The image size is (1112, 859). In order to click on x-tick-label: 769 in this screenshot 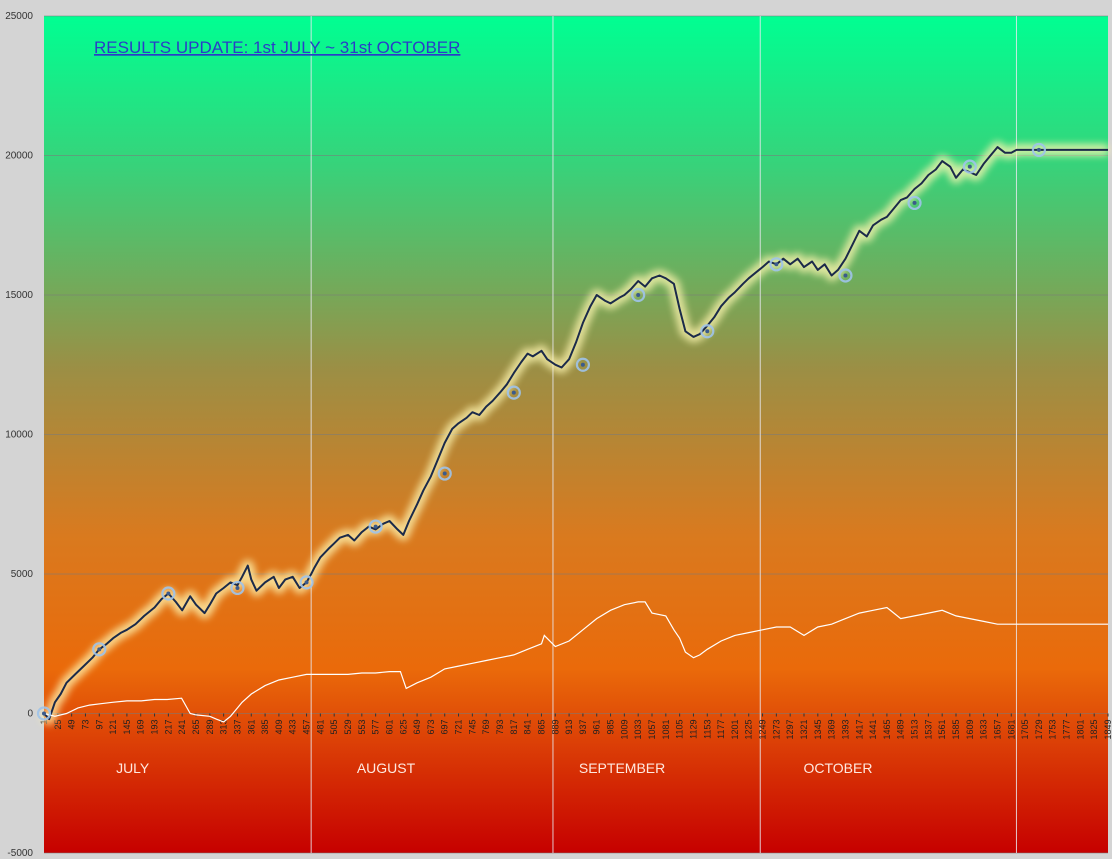, I will do `click(486, 727)`.